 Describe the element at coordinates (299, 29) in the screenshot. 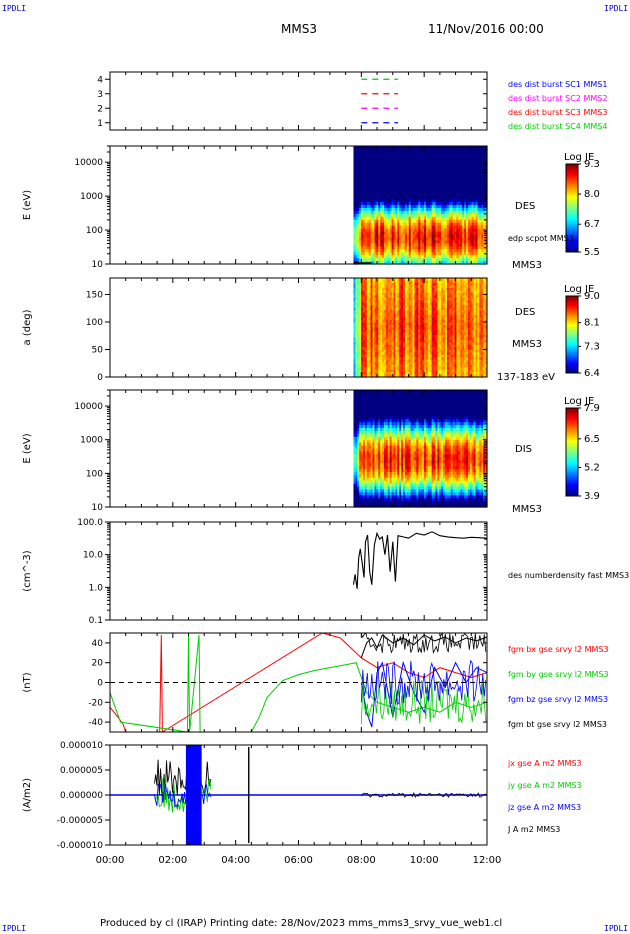

I see `spacecraft-title: MMS3` at that location.